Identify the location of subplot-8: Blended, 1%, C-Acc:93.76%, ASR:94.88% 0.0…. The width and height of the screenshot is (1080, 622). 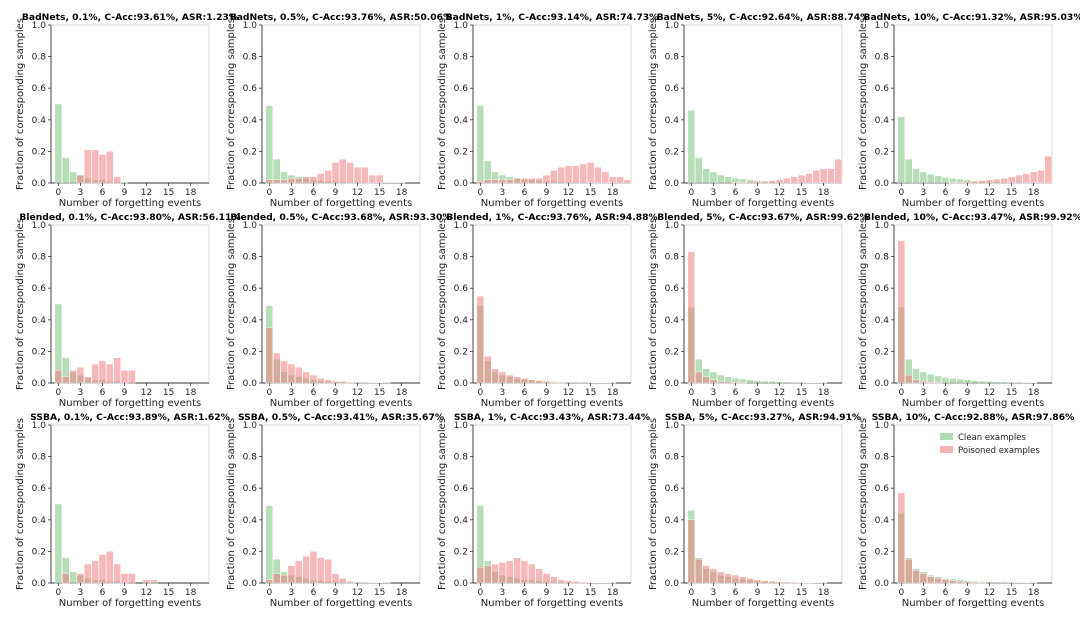
(547, 310).